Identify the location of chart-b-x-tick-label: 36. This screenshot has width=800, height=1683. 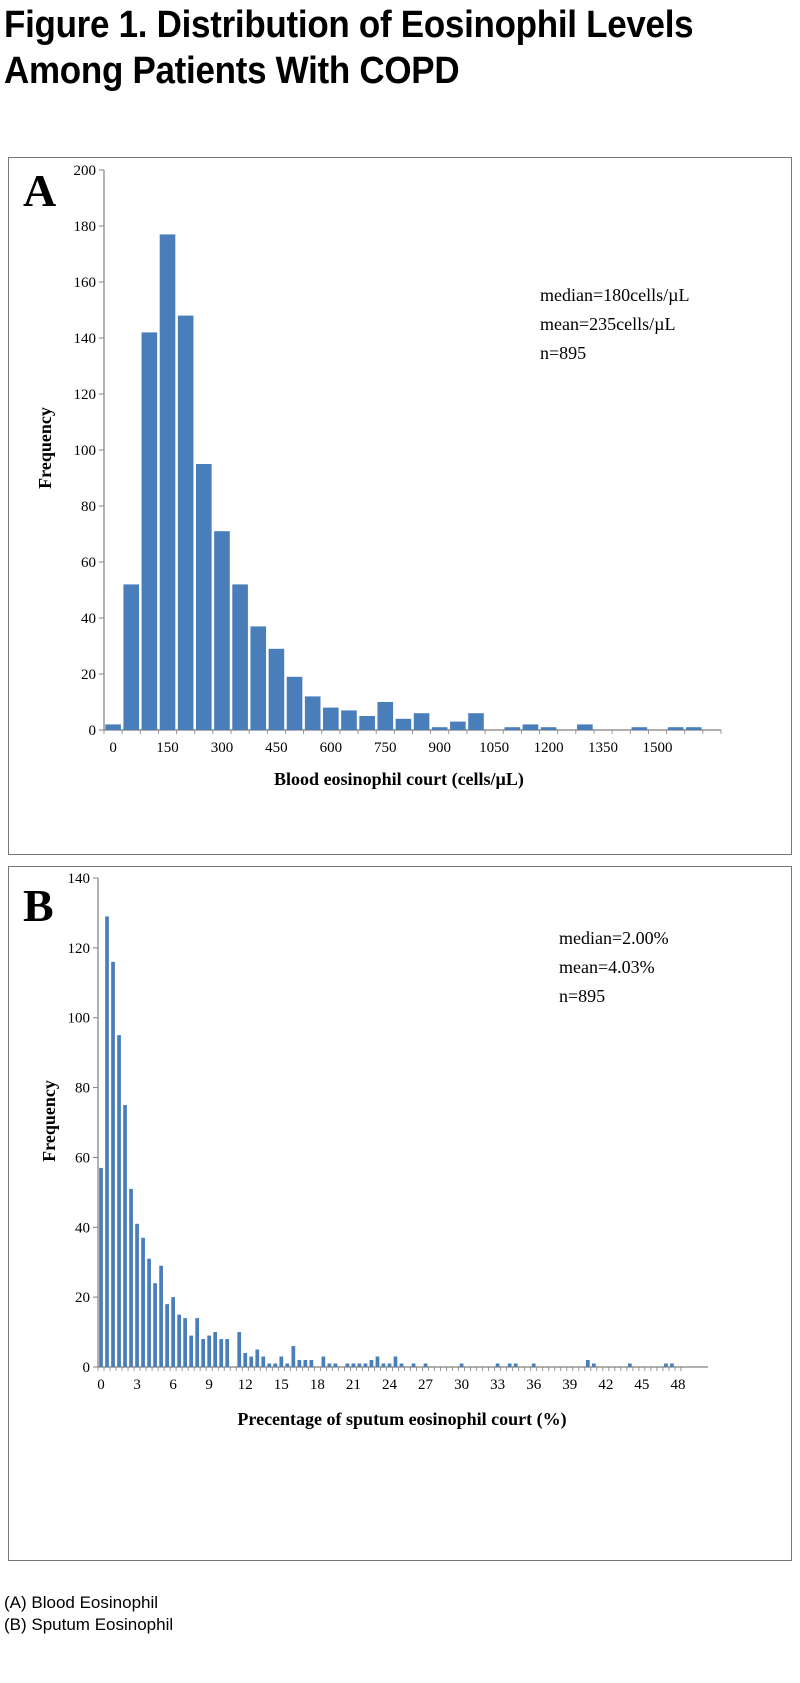
(534, 1385).